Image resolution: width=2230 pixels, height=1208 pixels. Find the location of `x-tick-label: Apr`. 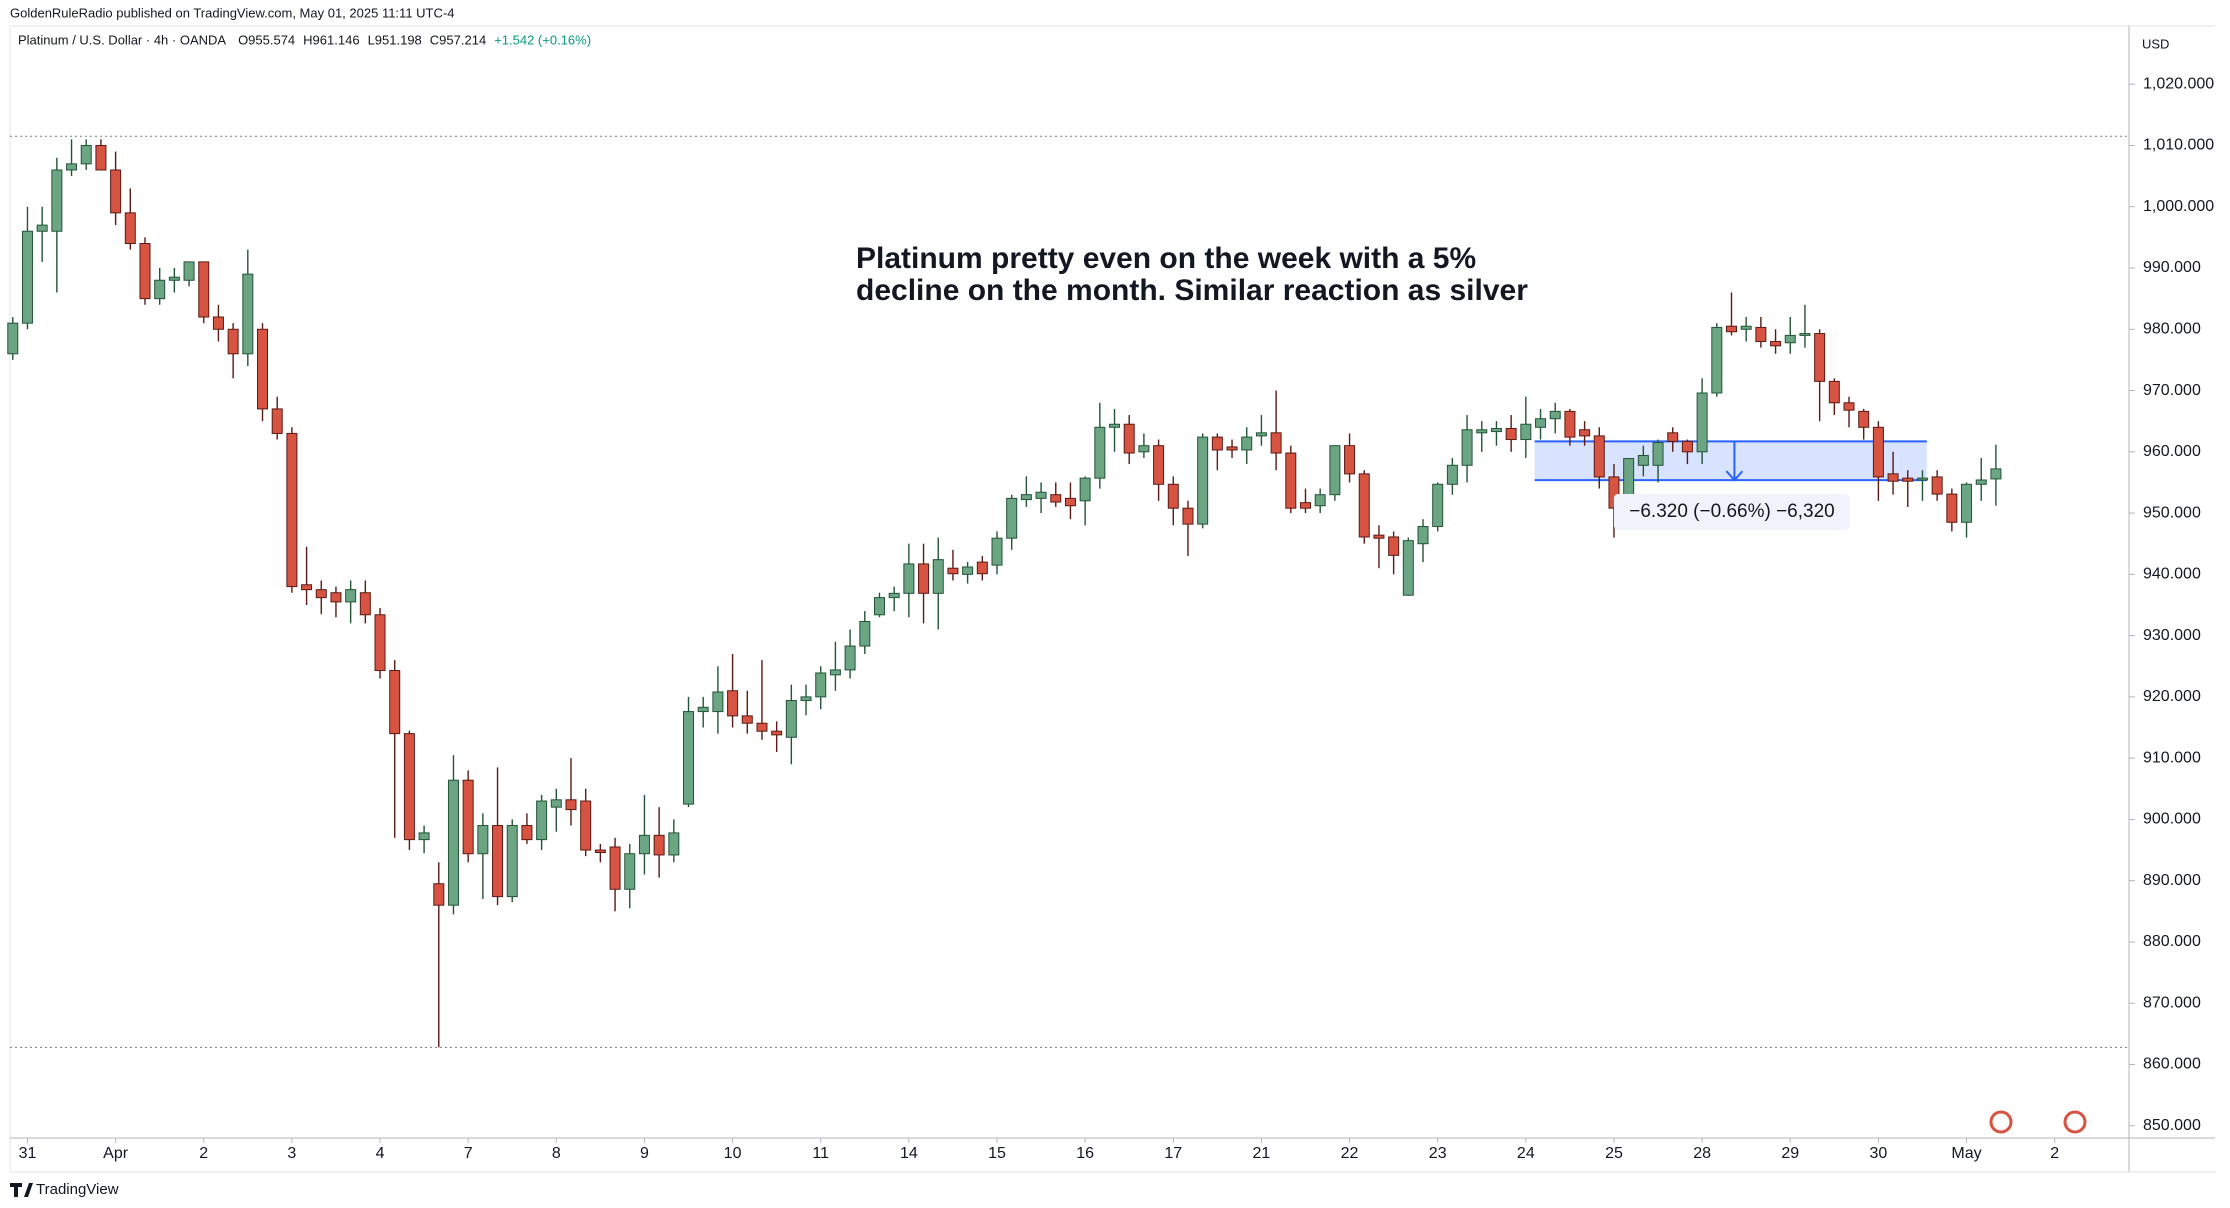

x-tick-label: Apr is located at coordinates (116, 1153).